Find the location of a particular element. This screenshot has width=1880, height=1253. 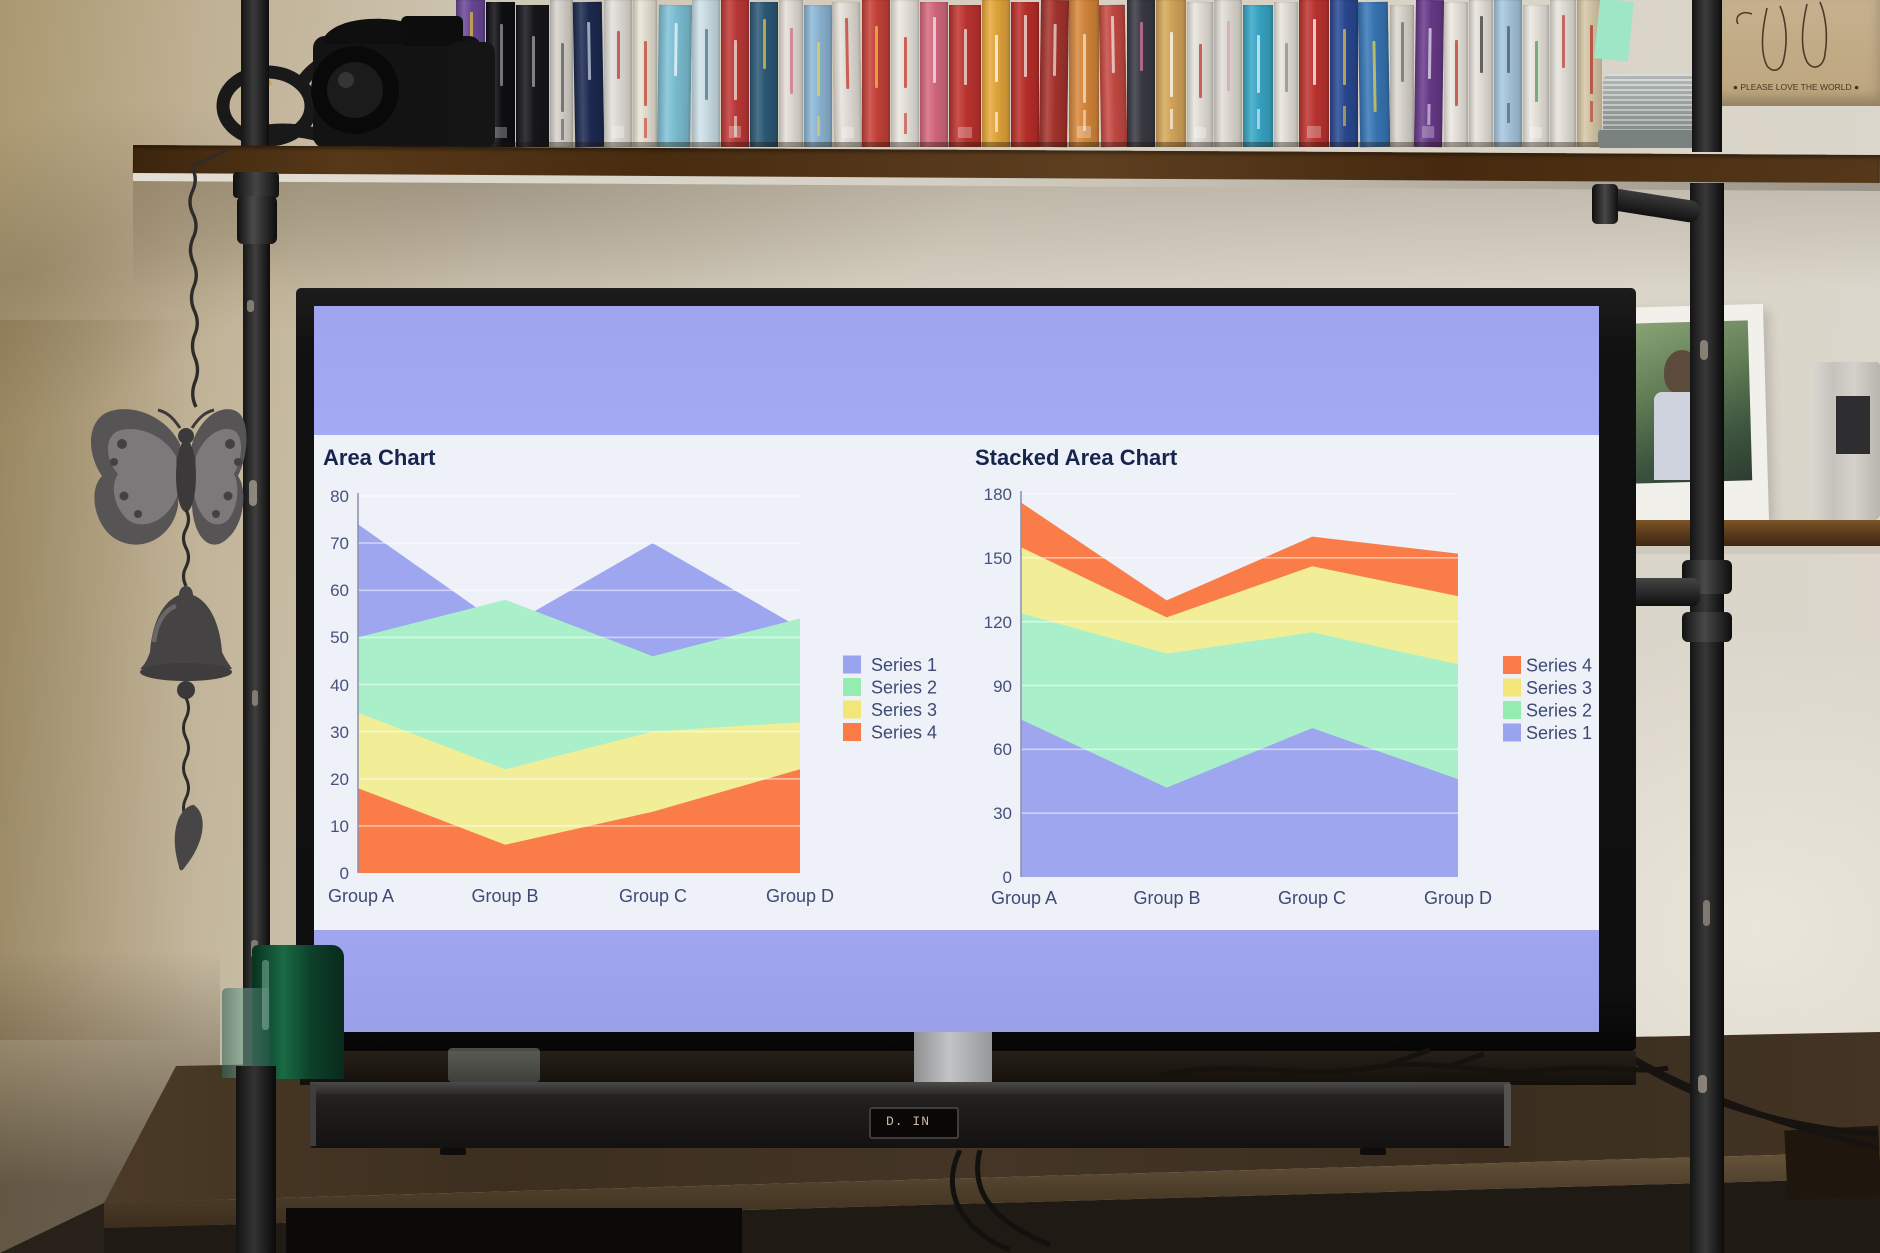

svg-text: 150 is located at coordinates (998, 558).